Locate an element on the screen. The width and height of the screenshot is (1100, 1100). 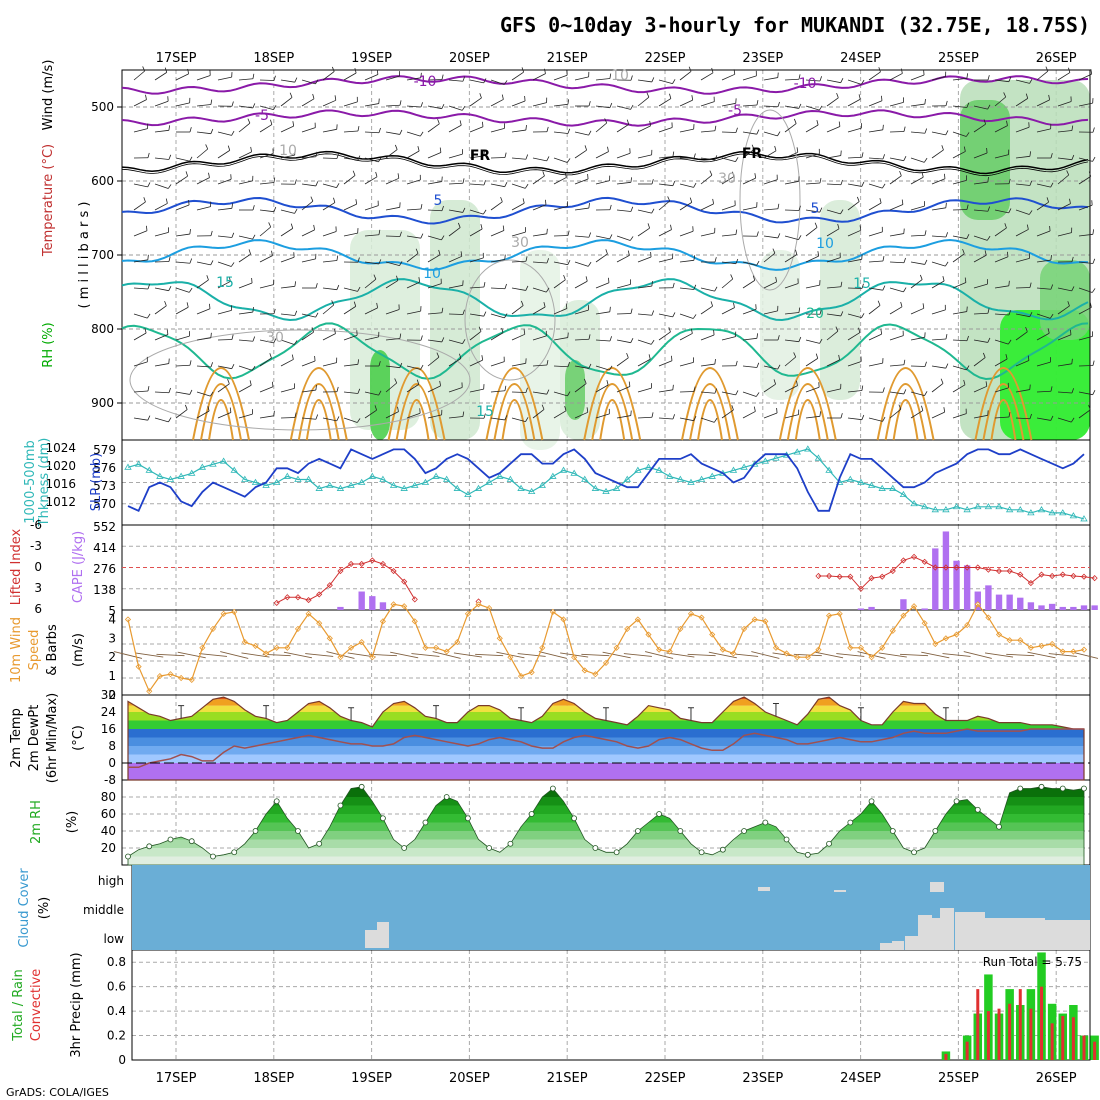
contour-label: -10 is located at coordinates (425, 82).